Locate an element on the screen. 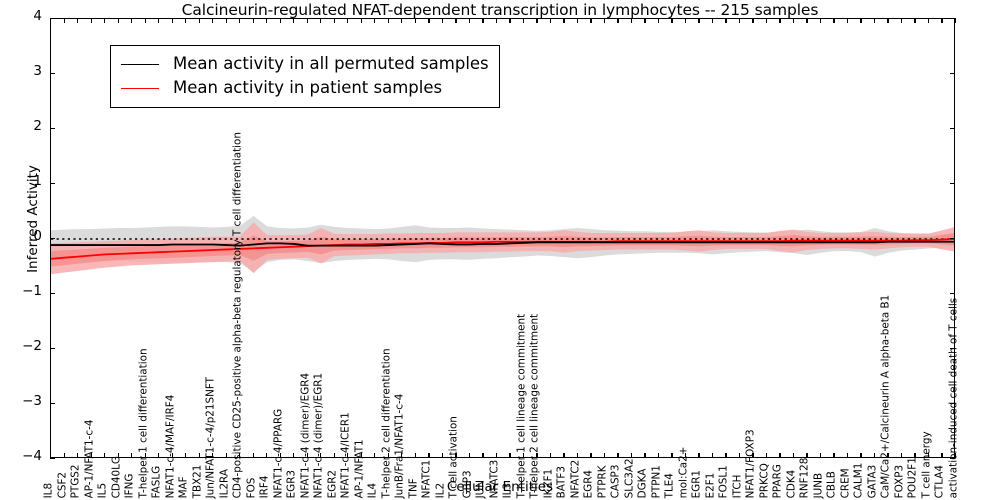  x-tick-label: activation-induced cell death of T cells is located at coordinates (953, 397).